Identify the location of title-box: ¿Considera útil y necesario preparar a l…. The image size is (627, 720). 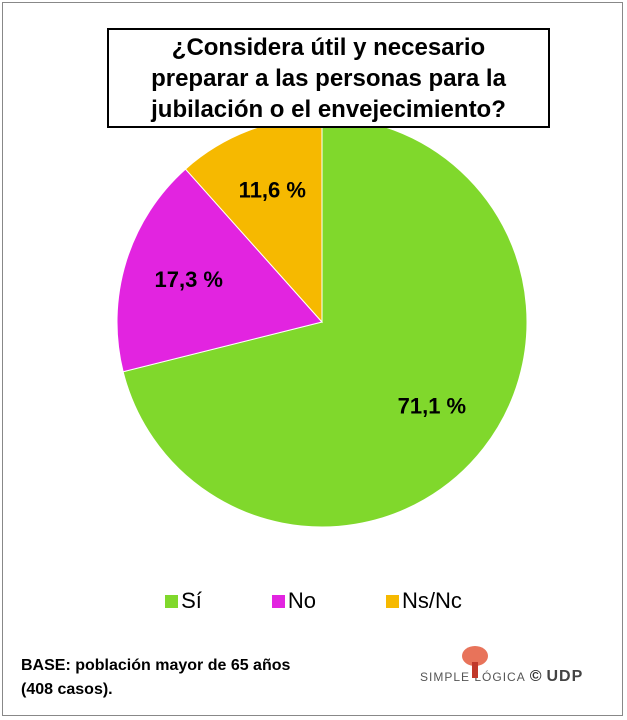
(328, 78).